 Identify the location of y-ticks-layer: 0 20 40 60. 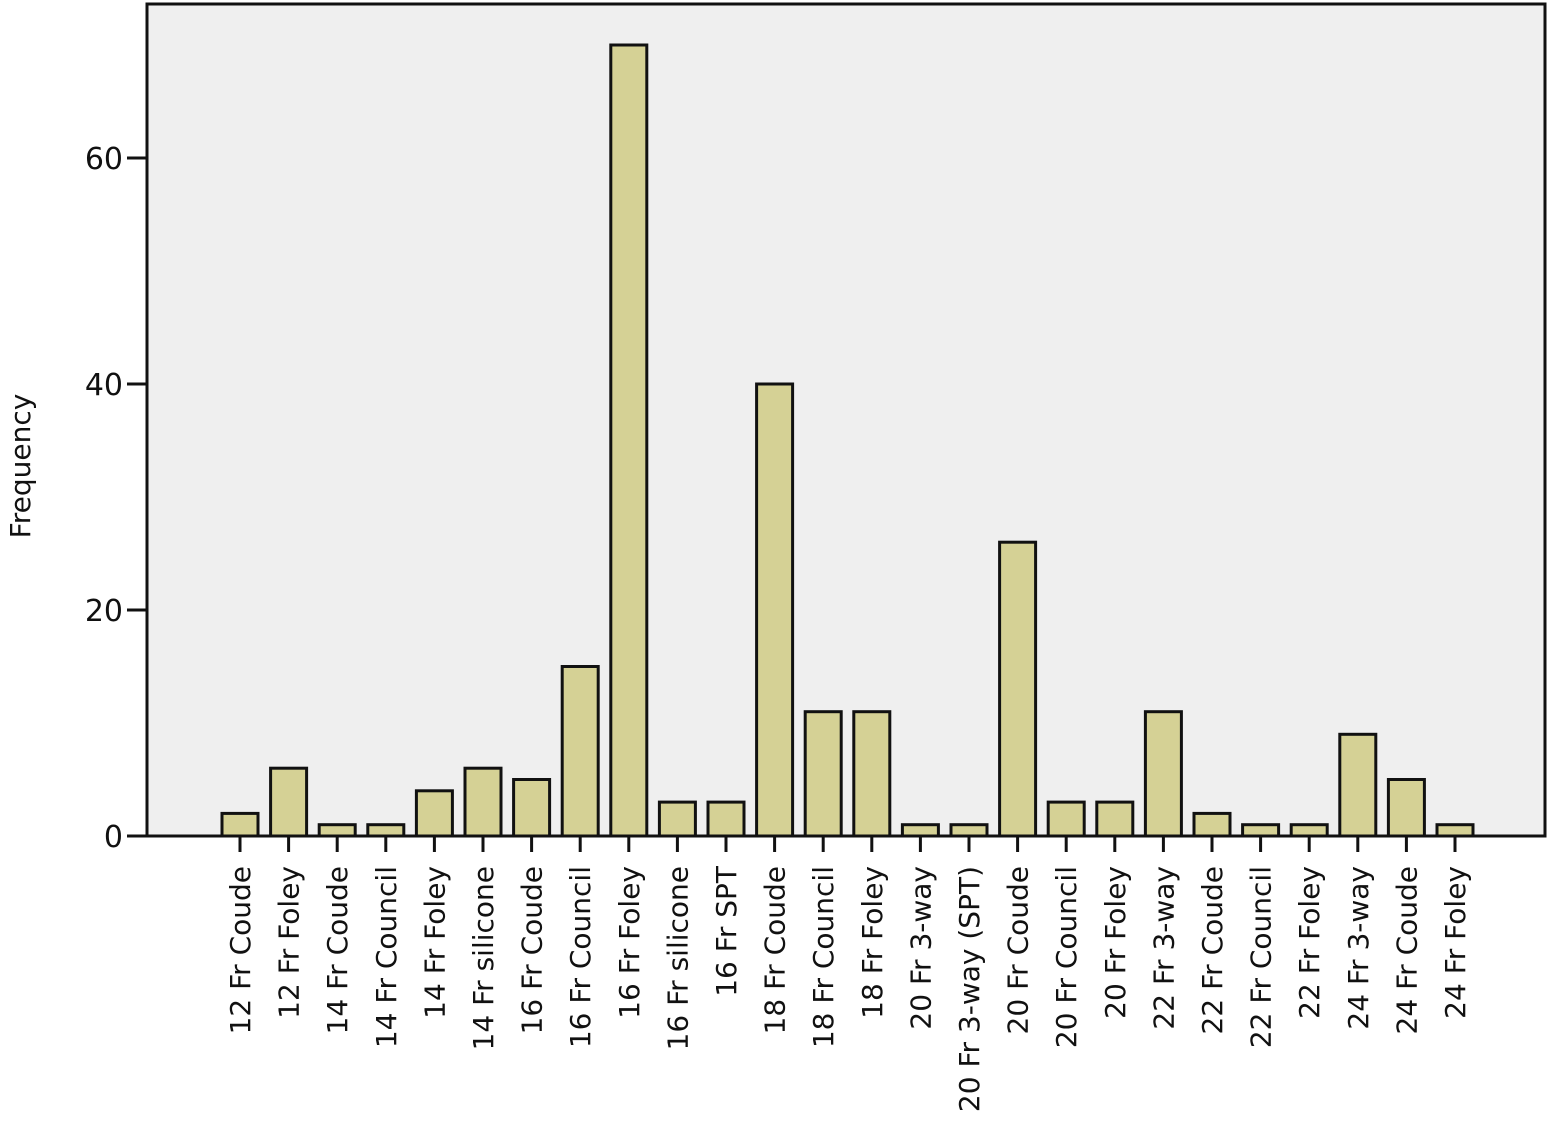
(116, 498).